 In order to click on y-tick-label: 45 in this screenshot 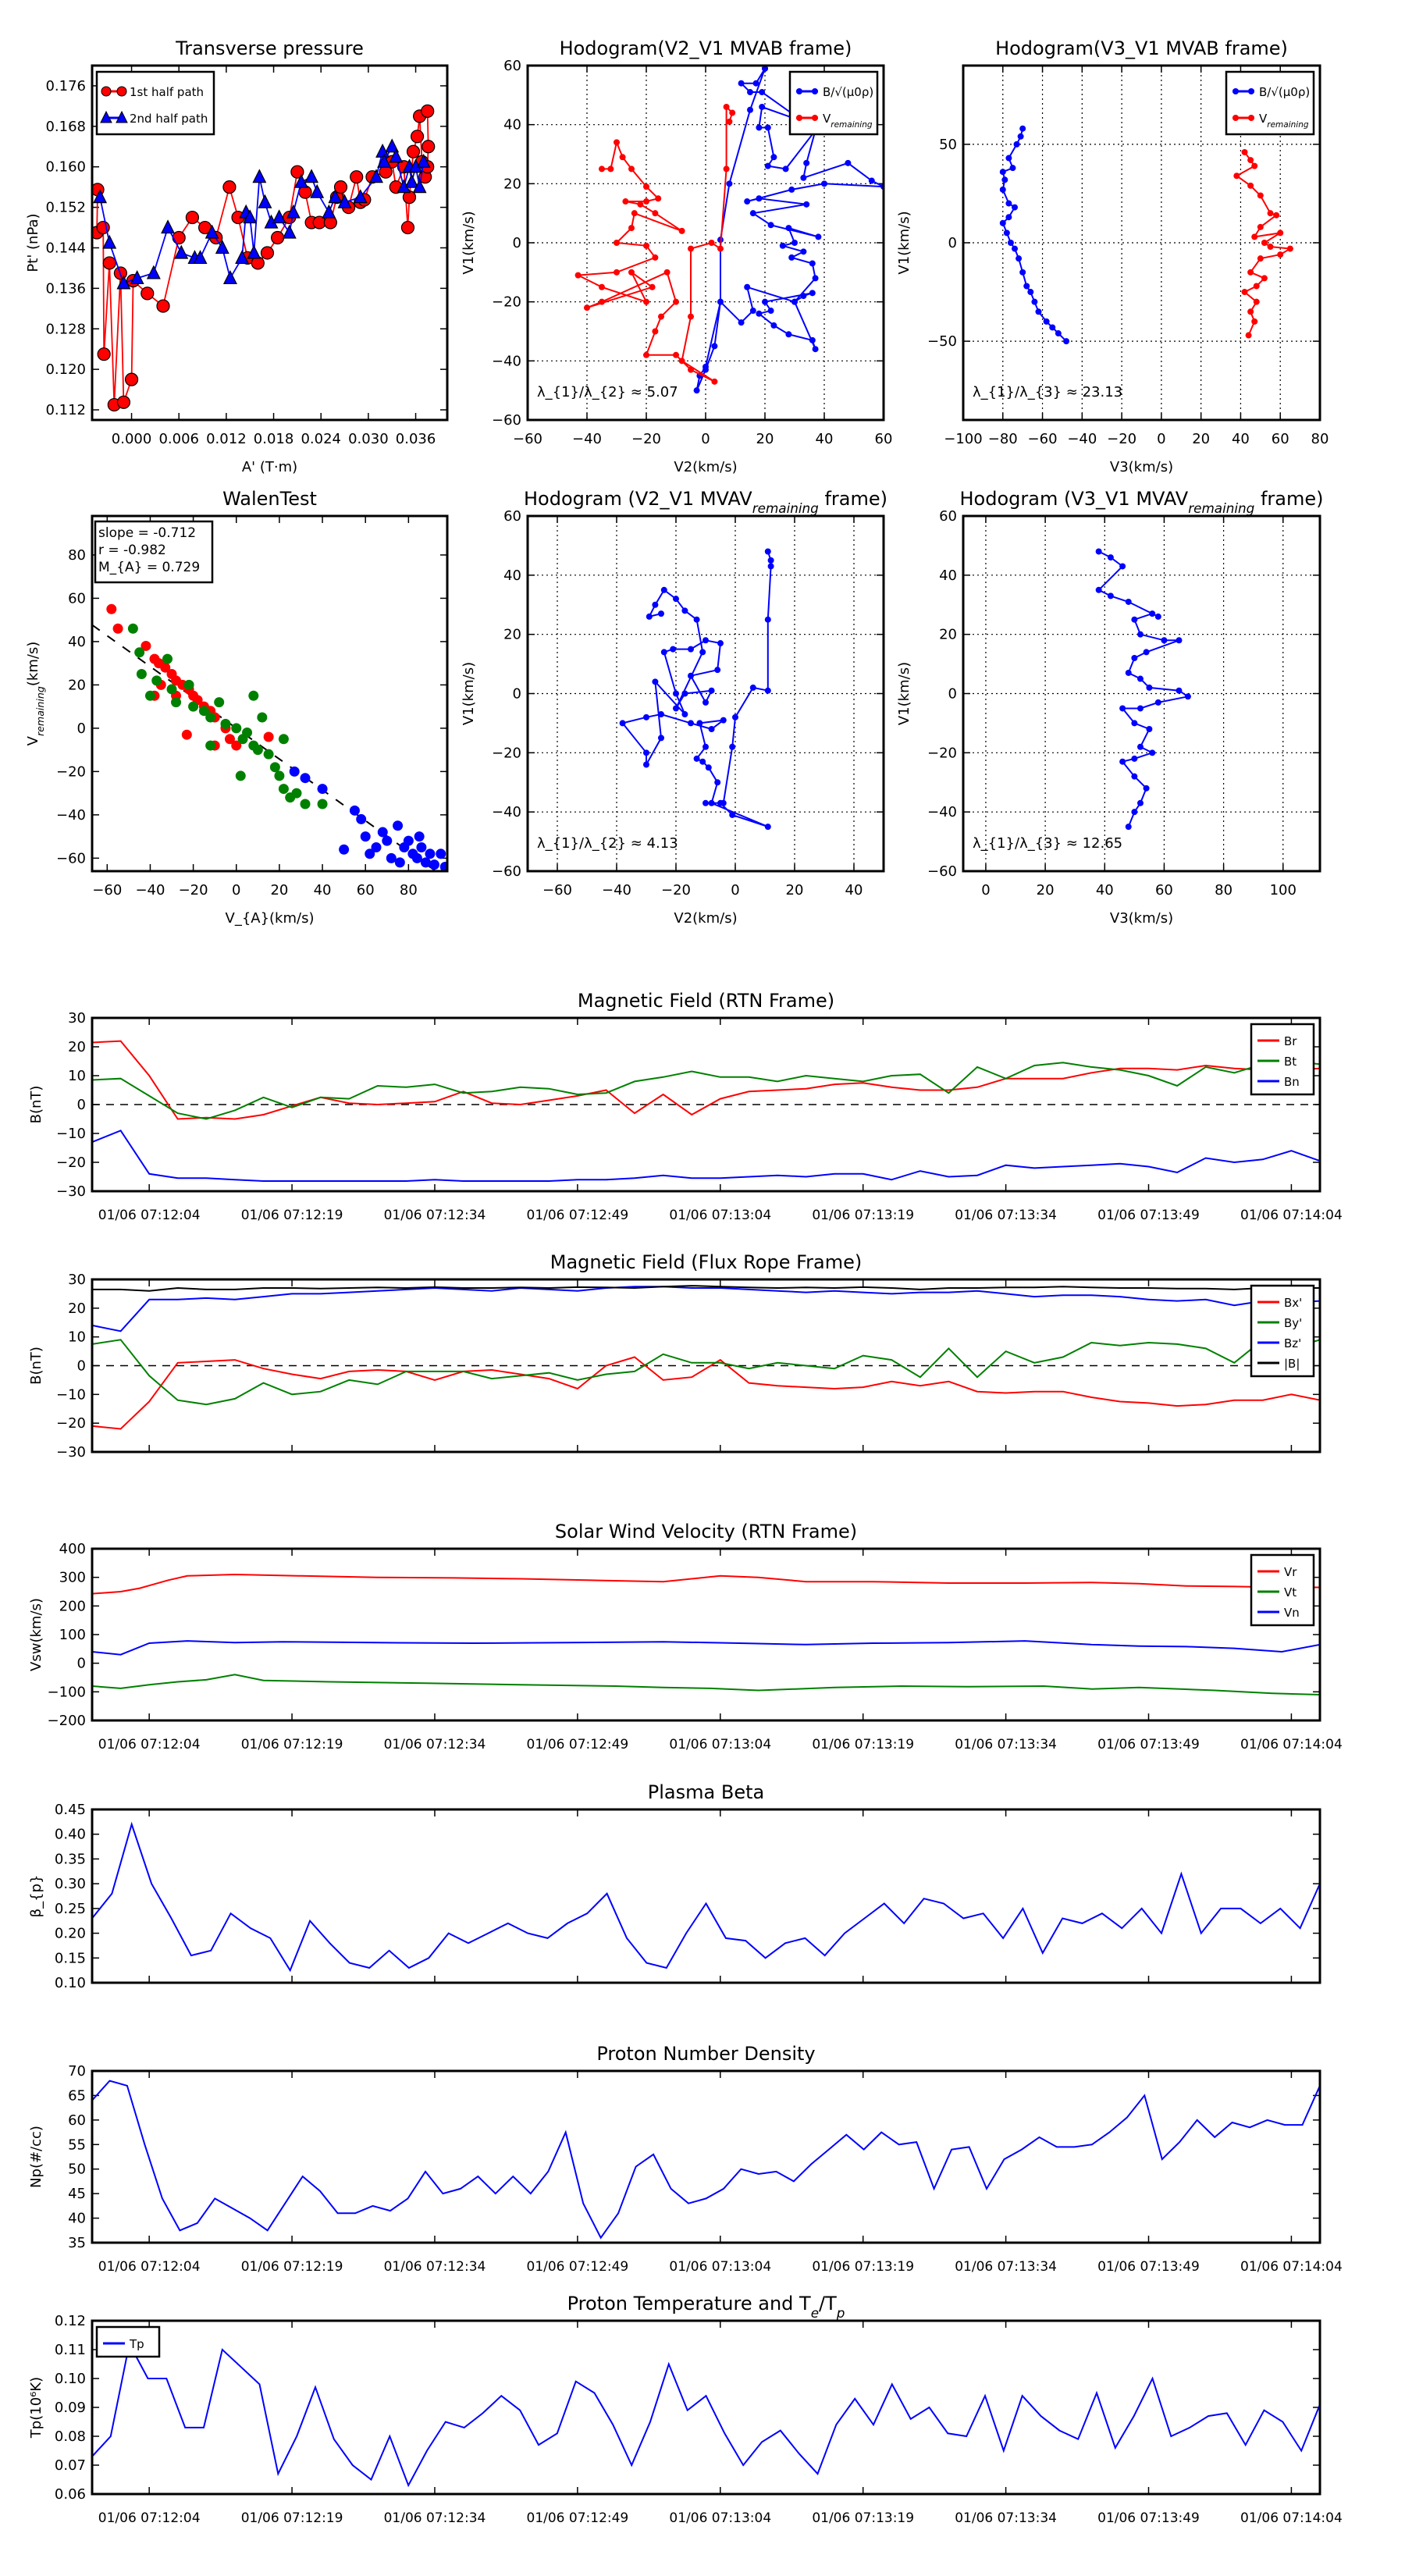, I will do `click(77, 2194)`.